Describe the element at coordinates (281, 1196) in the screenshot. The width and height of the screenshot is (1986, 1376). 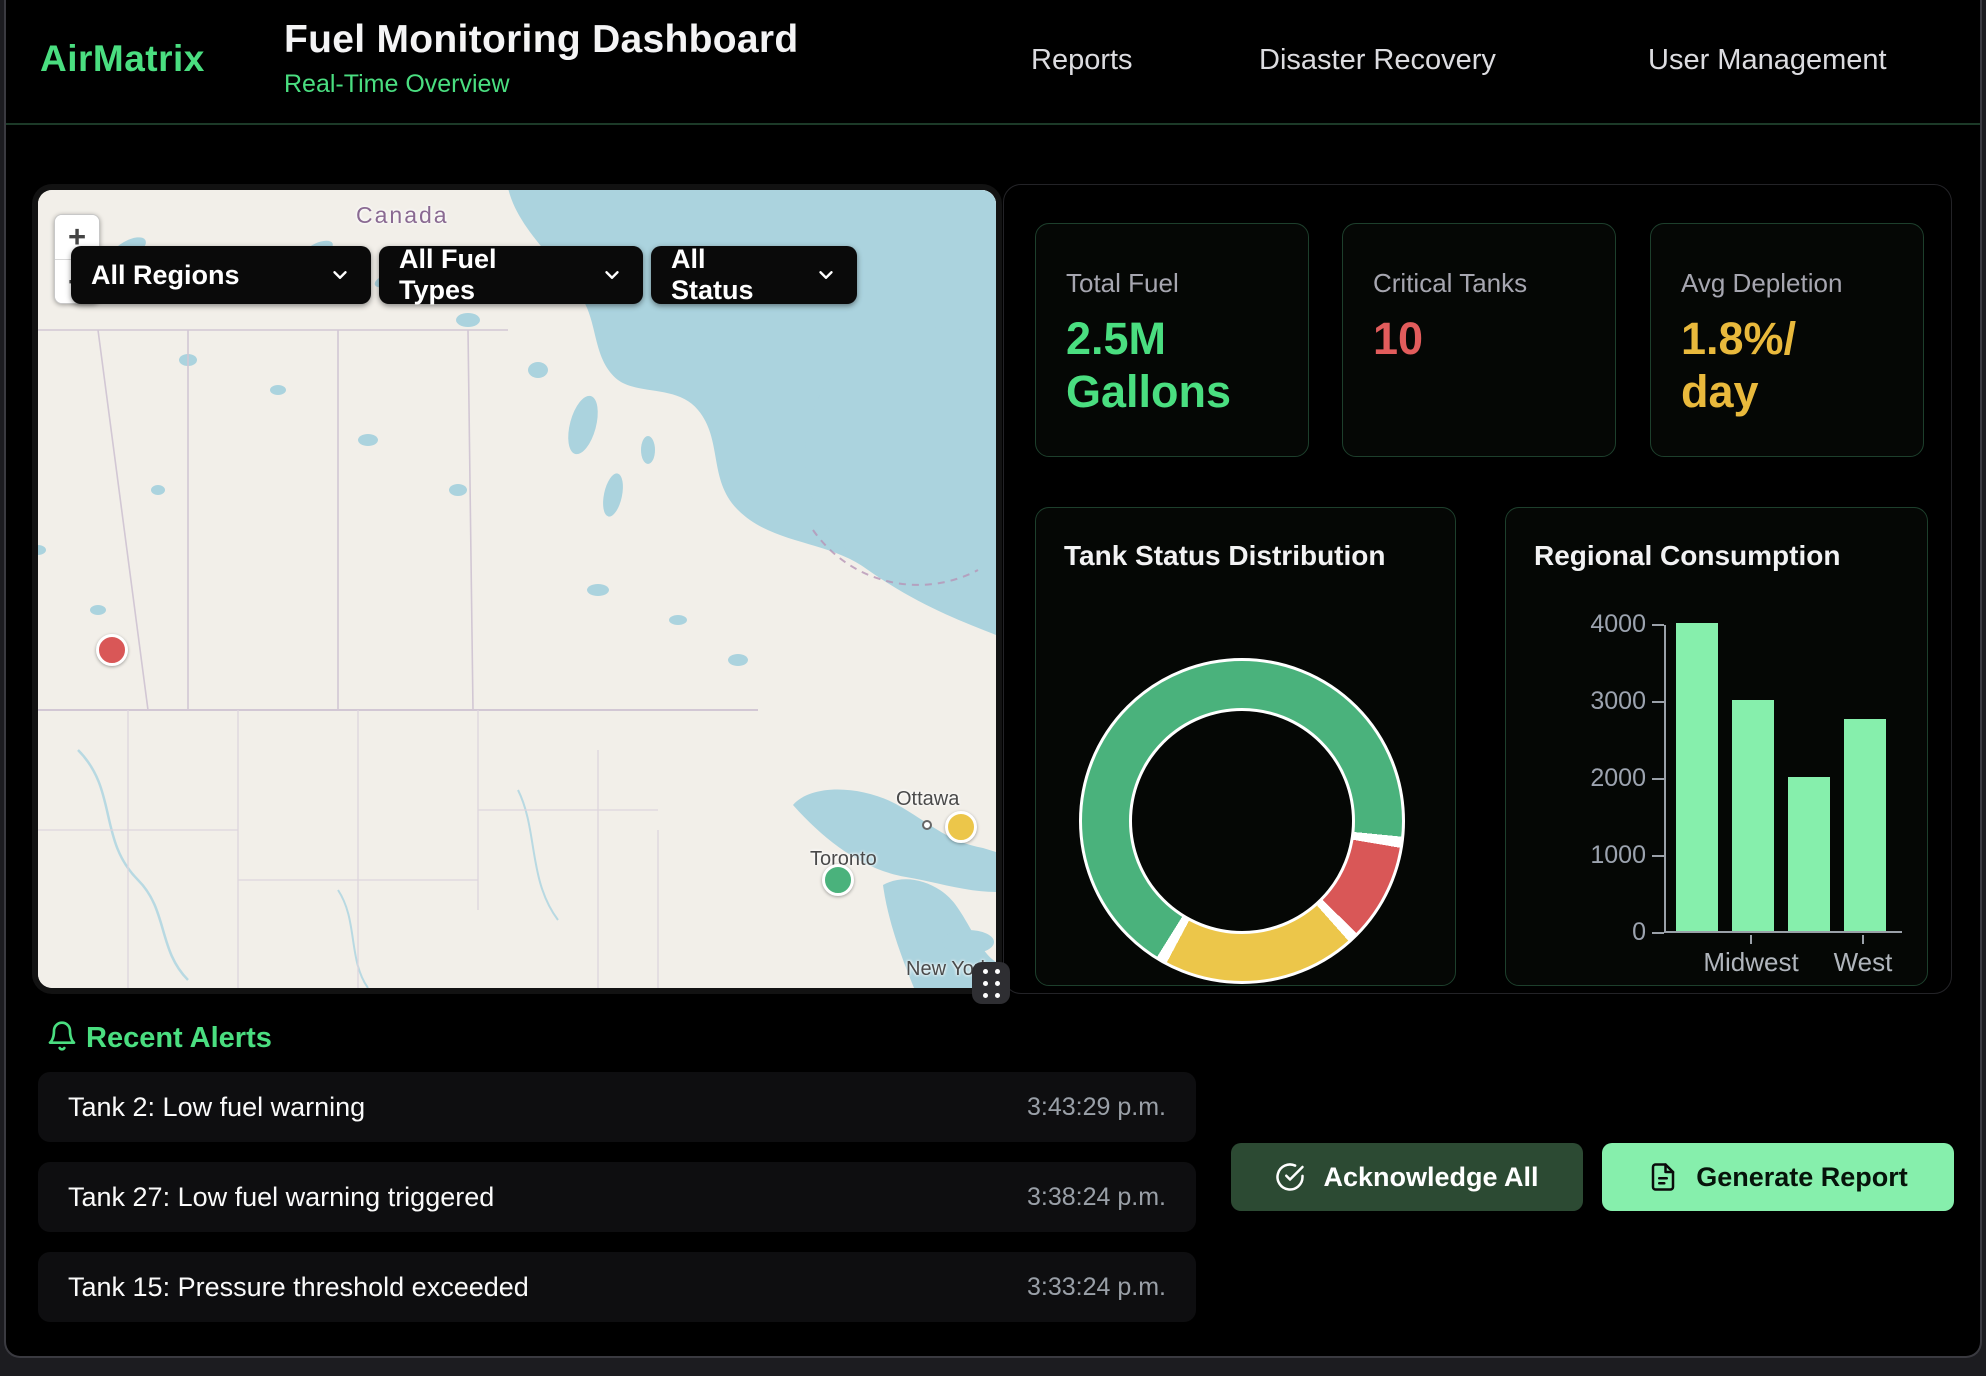
I see `alert-message: Tank 27: Low fuel warning triggered` at that location.